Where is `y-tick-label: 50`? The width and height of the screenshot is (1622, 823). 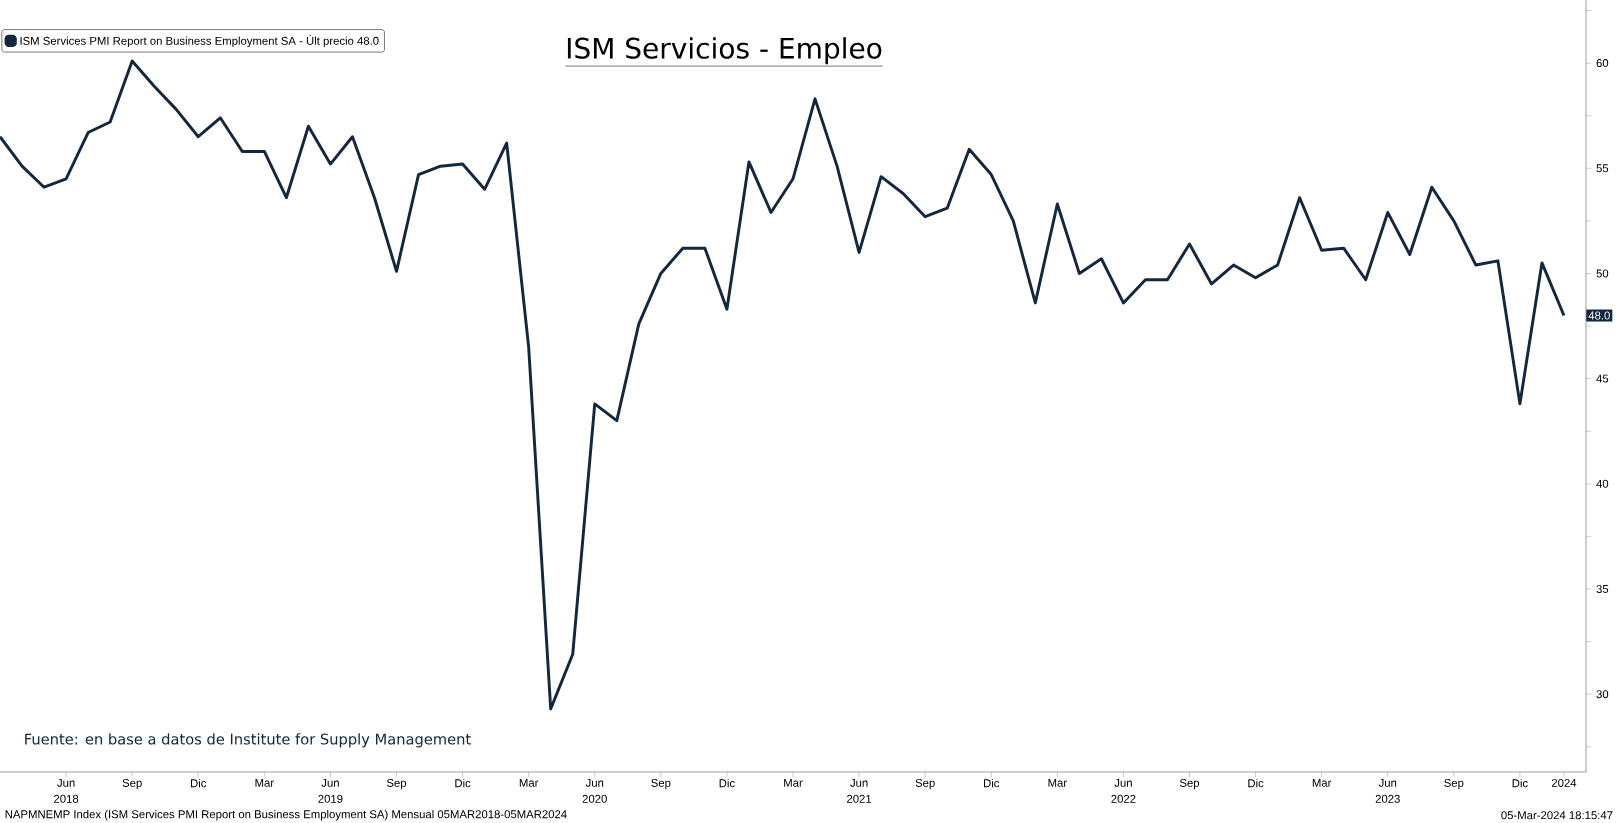
y-tick-label: 50 is located at coordinates (1602, 273).